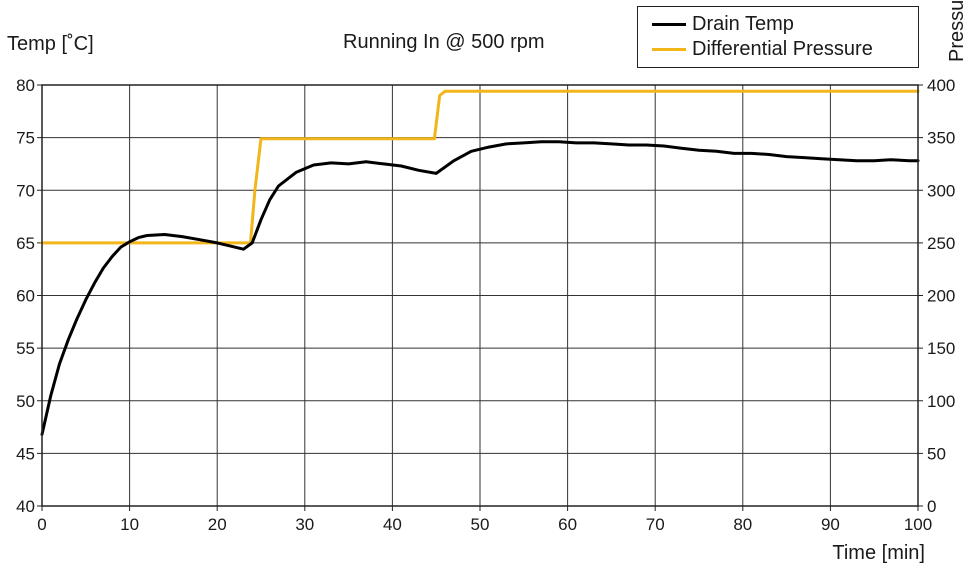 The height and width of the screenshot is (568, 975). Describe the element at coordinates (878, 553) in the screenshot. I see `x-axis-label: Time [min]` at that location.